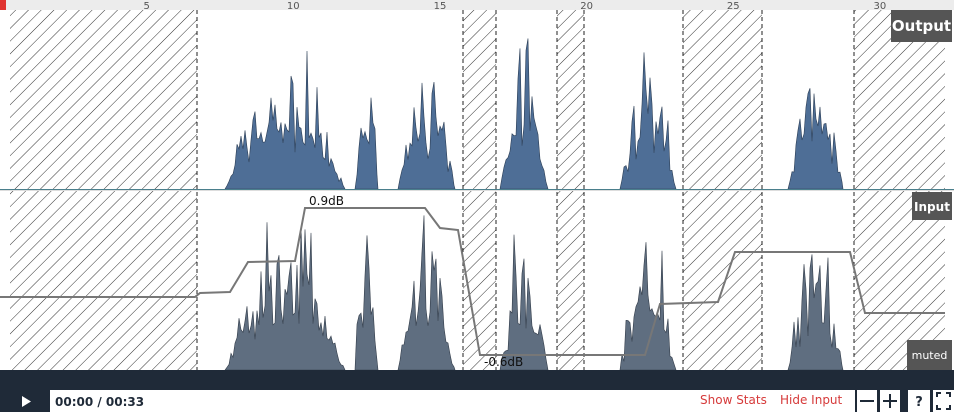 The height and width of the screenshot is (412, 954). What do you see at coordinates (26, 401) in the screenshot?
I see `play-button` at bounding box center [26, 401].